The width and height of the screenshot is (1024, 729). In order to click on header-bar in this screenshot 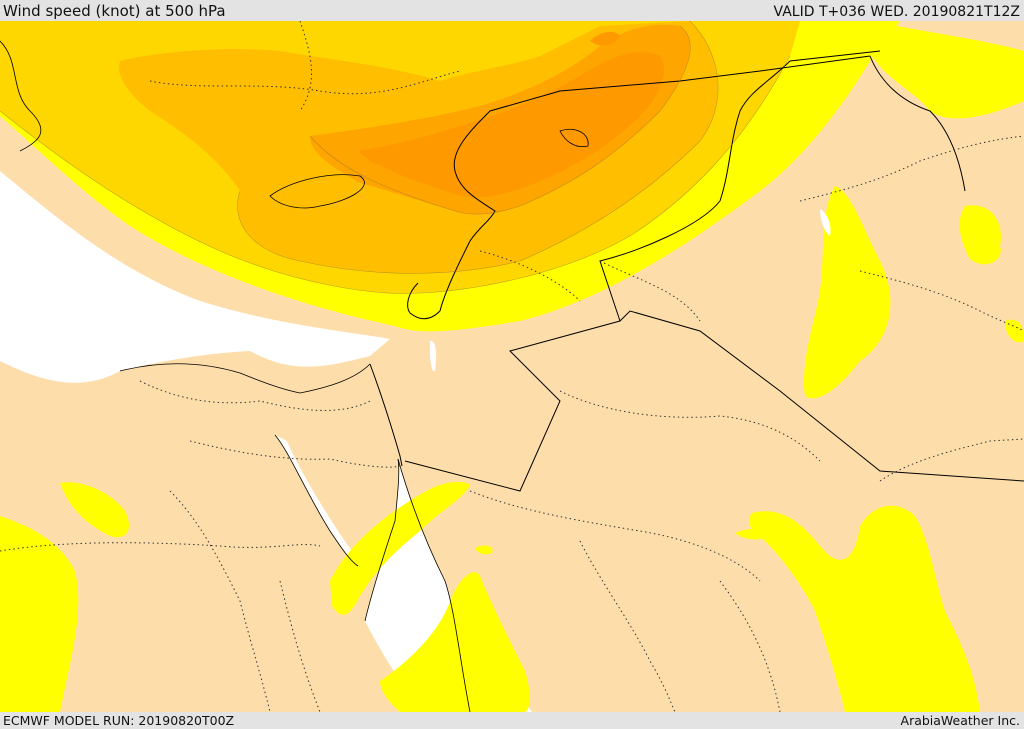, I will do `click(512, 10)`.